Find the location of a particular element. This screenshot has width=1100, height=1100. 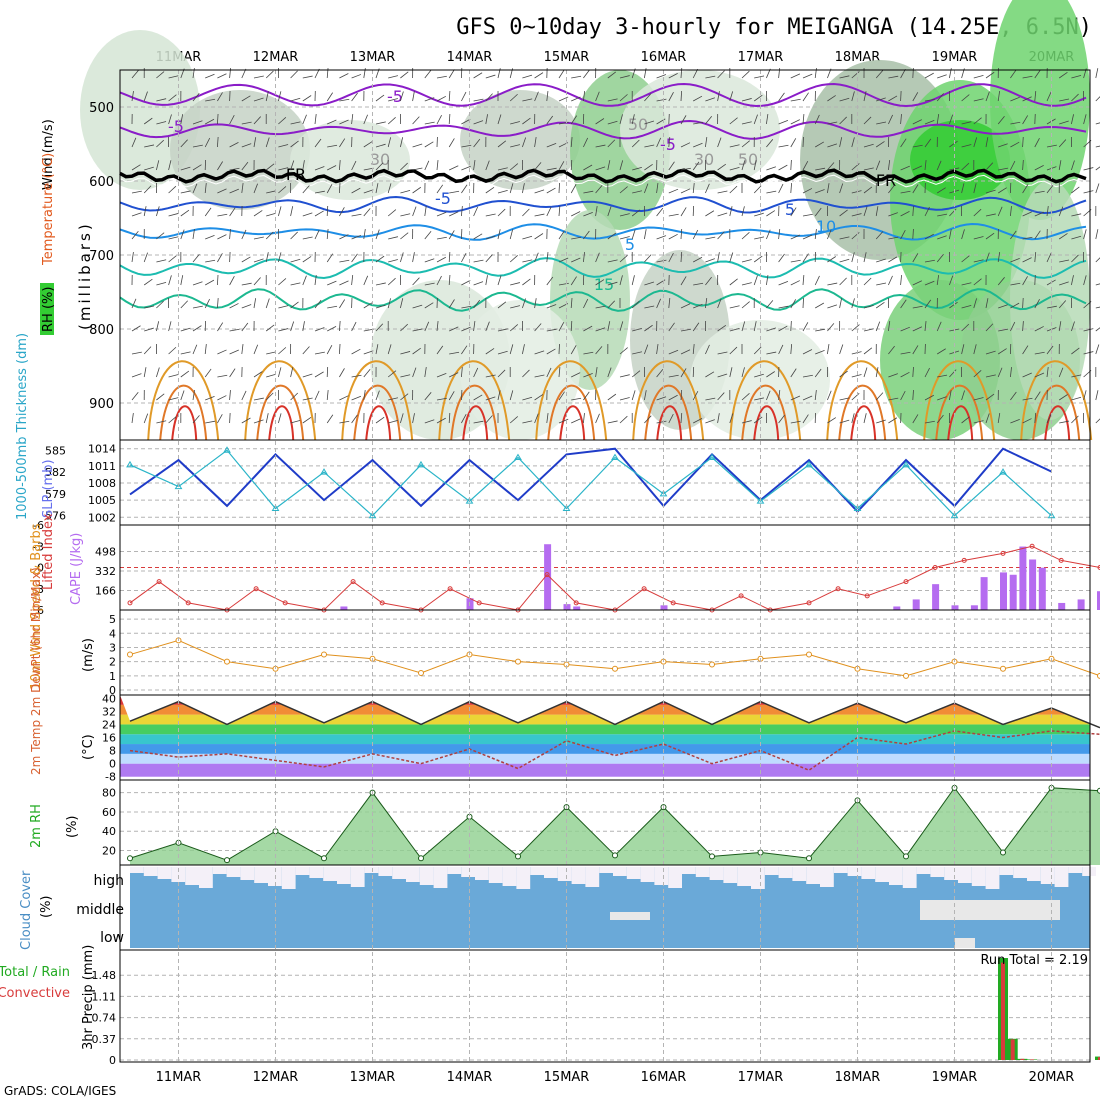

date-label: 19MAR is located at coordinates (955, 57).